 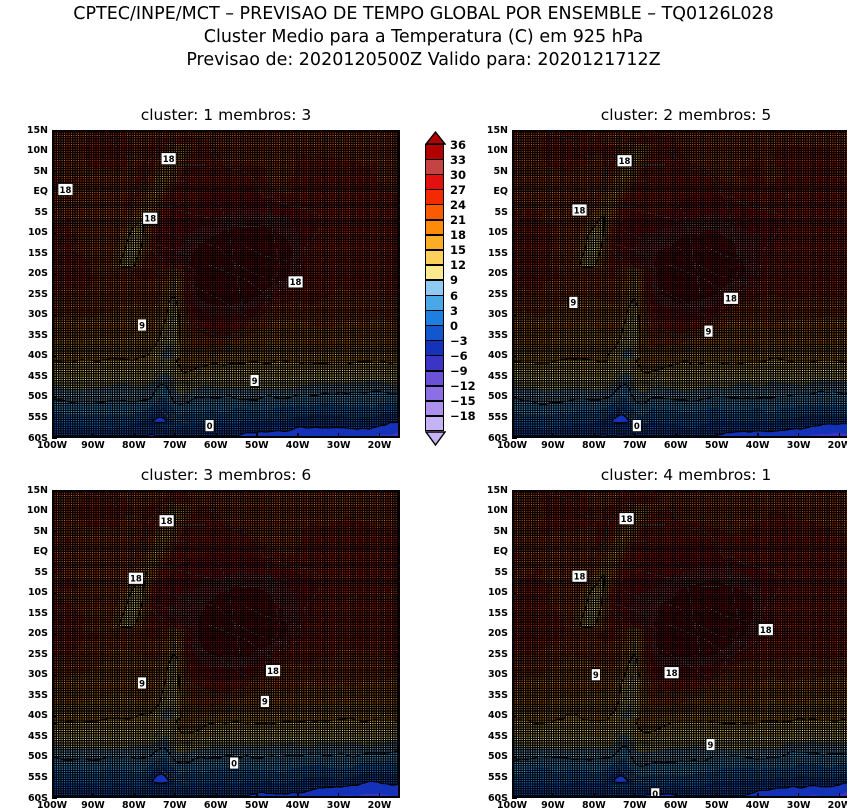 I want to click on panel-title-4: cluster: 4 membros: 1, so click(x=659, y=475).